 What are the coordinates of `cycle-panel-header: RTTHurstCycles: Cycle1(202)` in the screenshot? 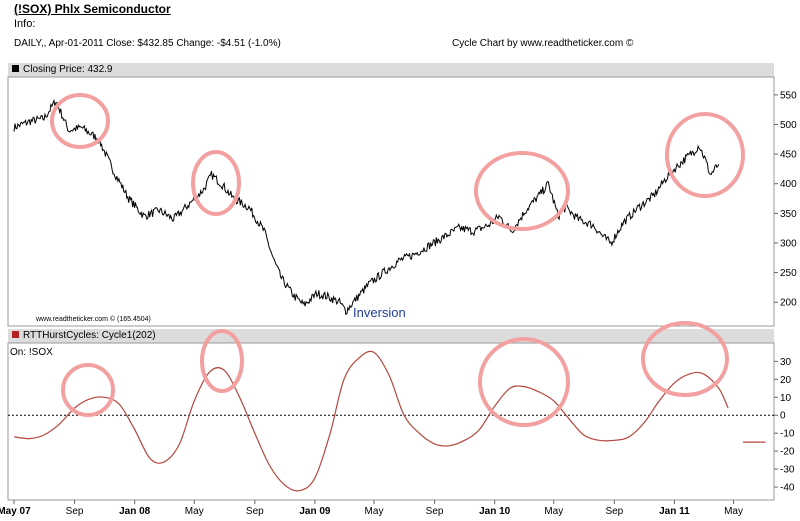 It's located at (391, 336).